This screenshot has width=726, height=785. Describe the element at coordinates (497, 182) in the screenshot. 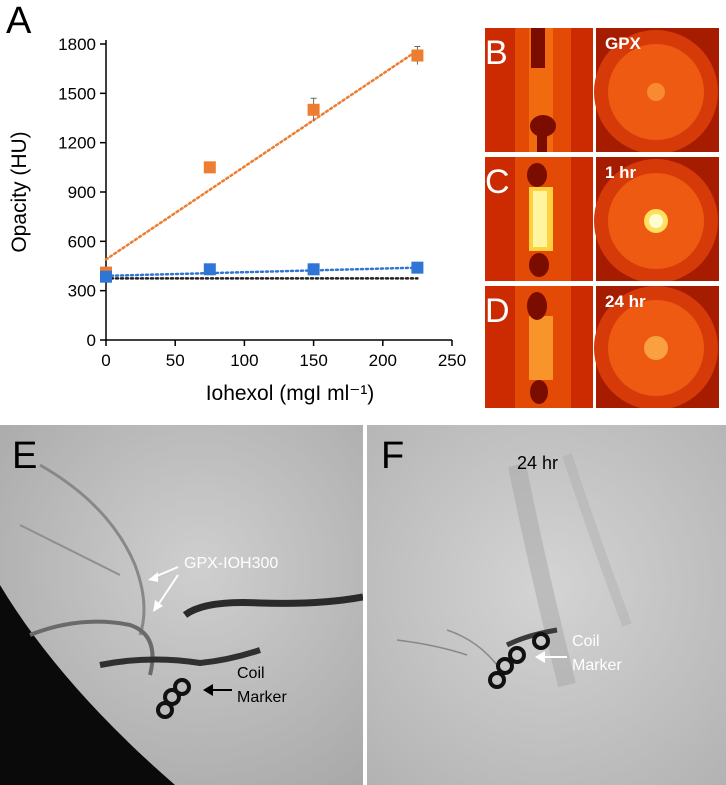

I see `panel-letter-c: C` at that location.